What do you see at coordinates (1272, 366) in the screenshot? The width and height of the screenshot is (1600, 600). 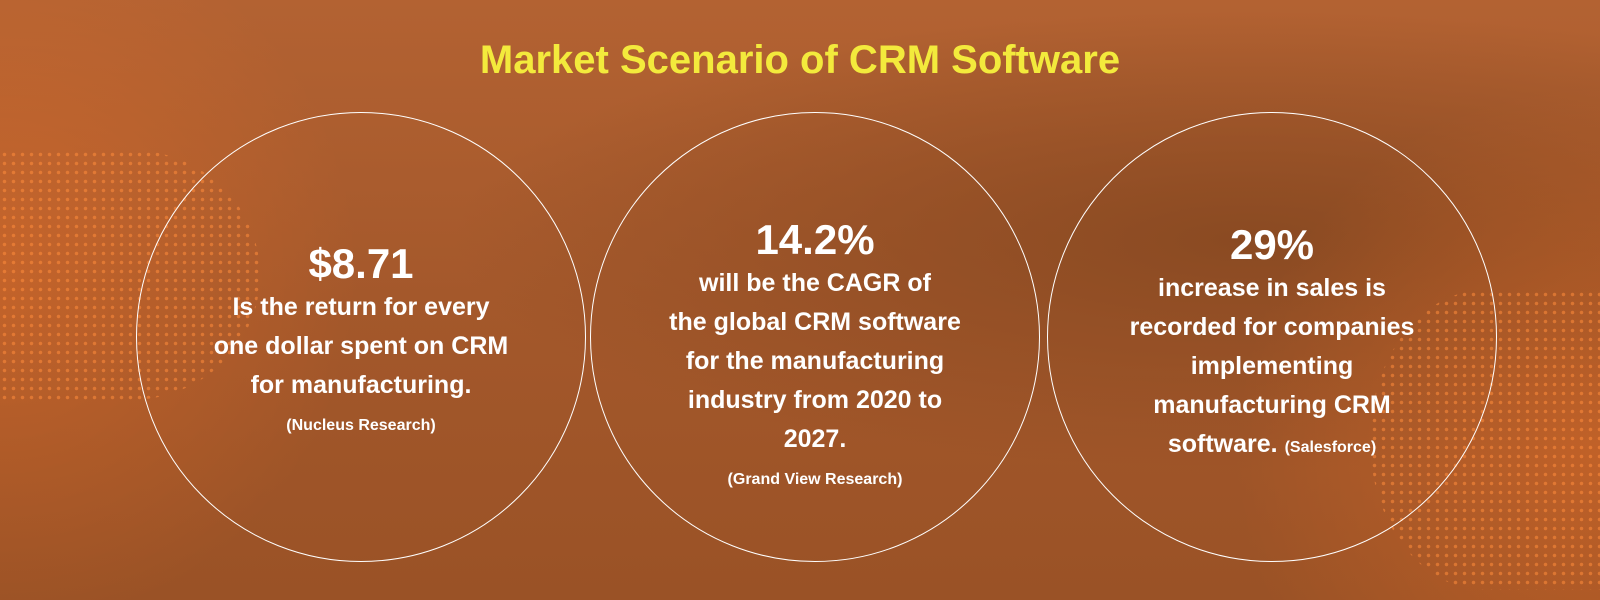 I see `stat-text: implementing` at bounding box center [1272, 366].